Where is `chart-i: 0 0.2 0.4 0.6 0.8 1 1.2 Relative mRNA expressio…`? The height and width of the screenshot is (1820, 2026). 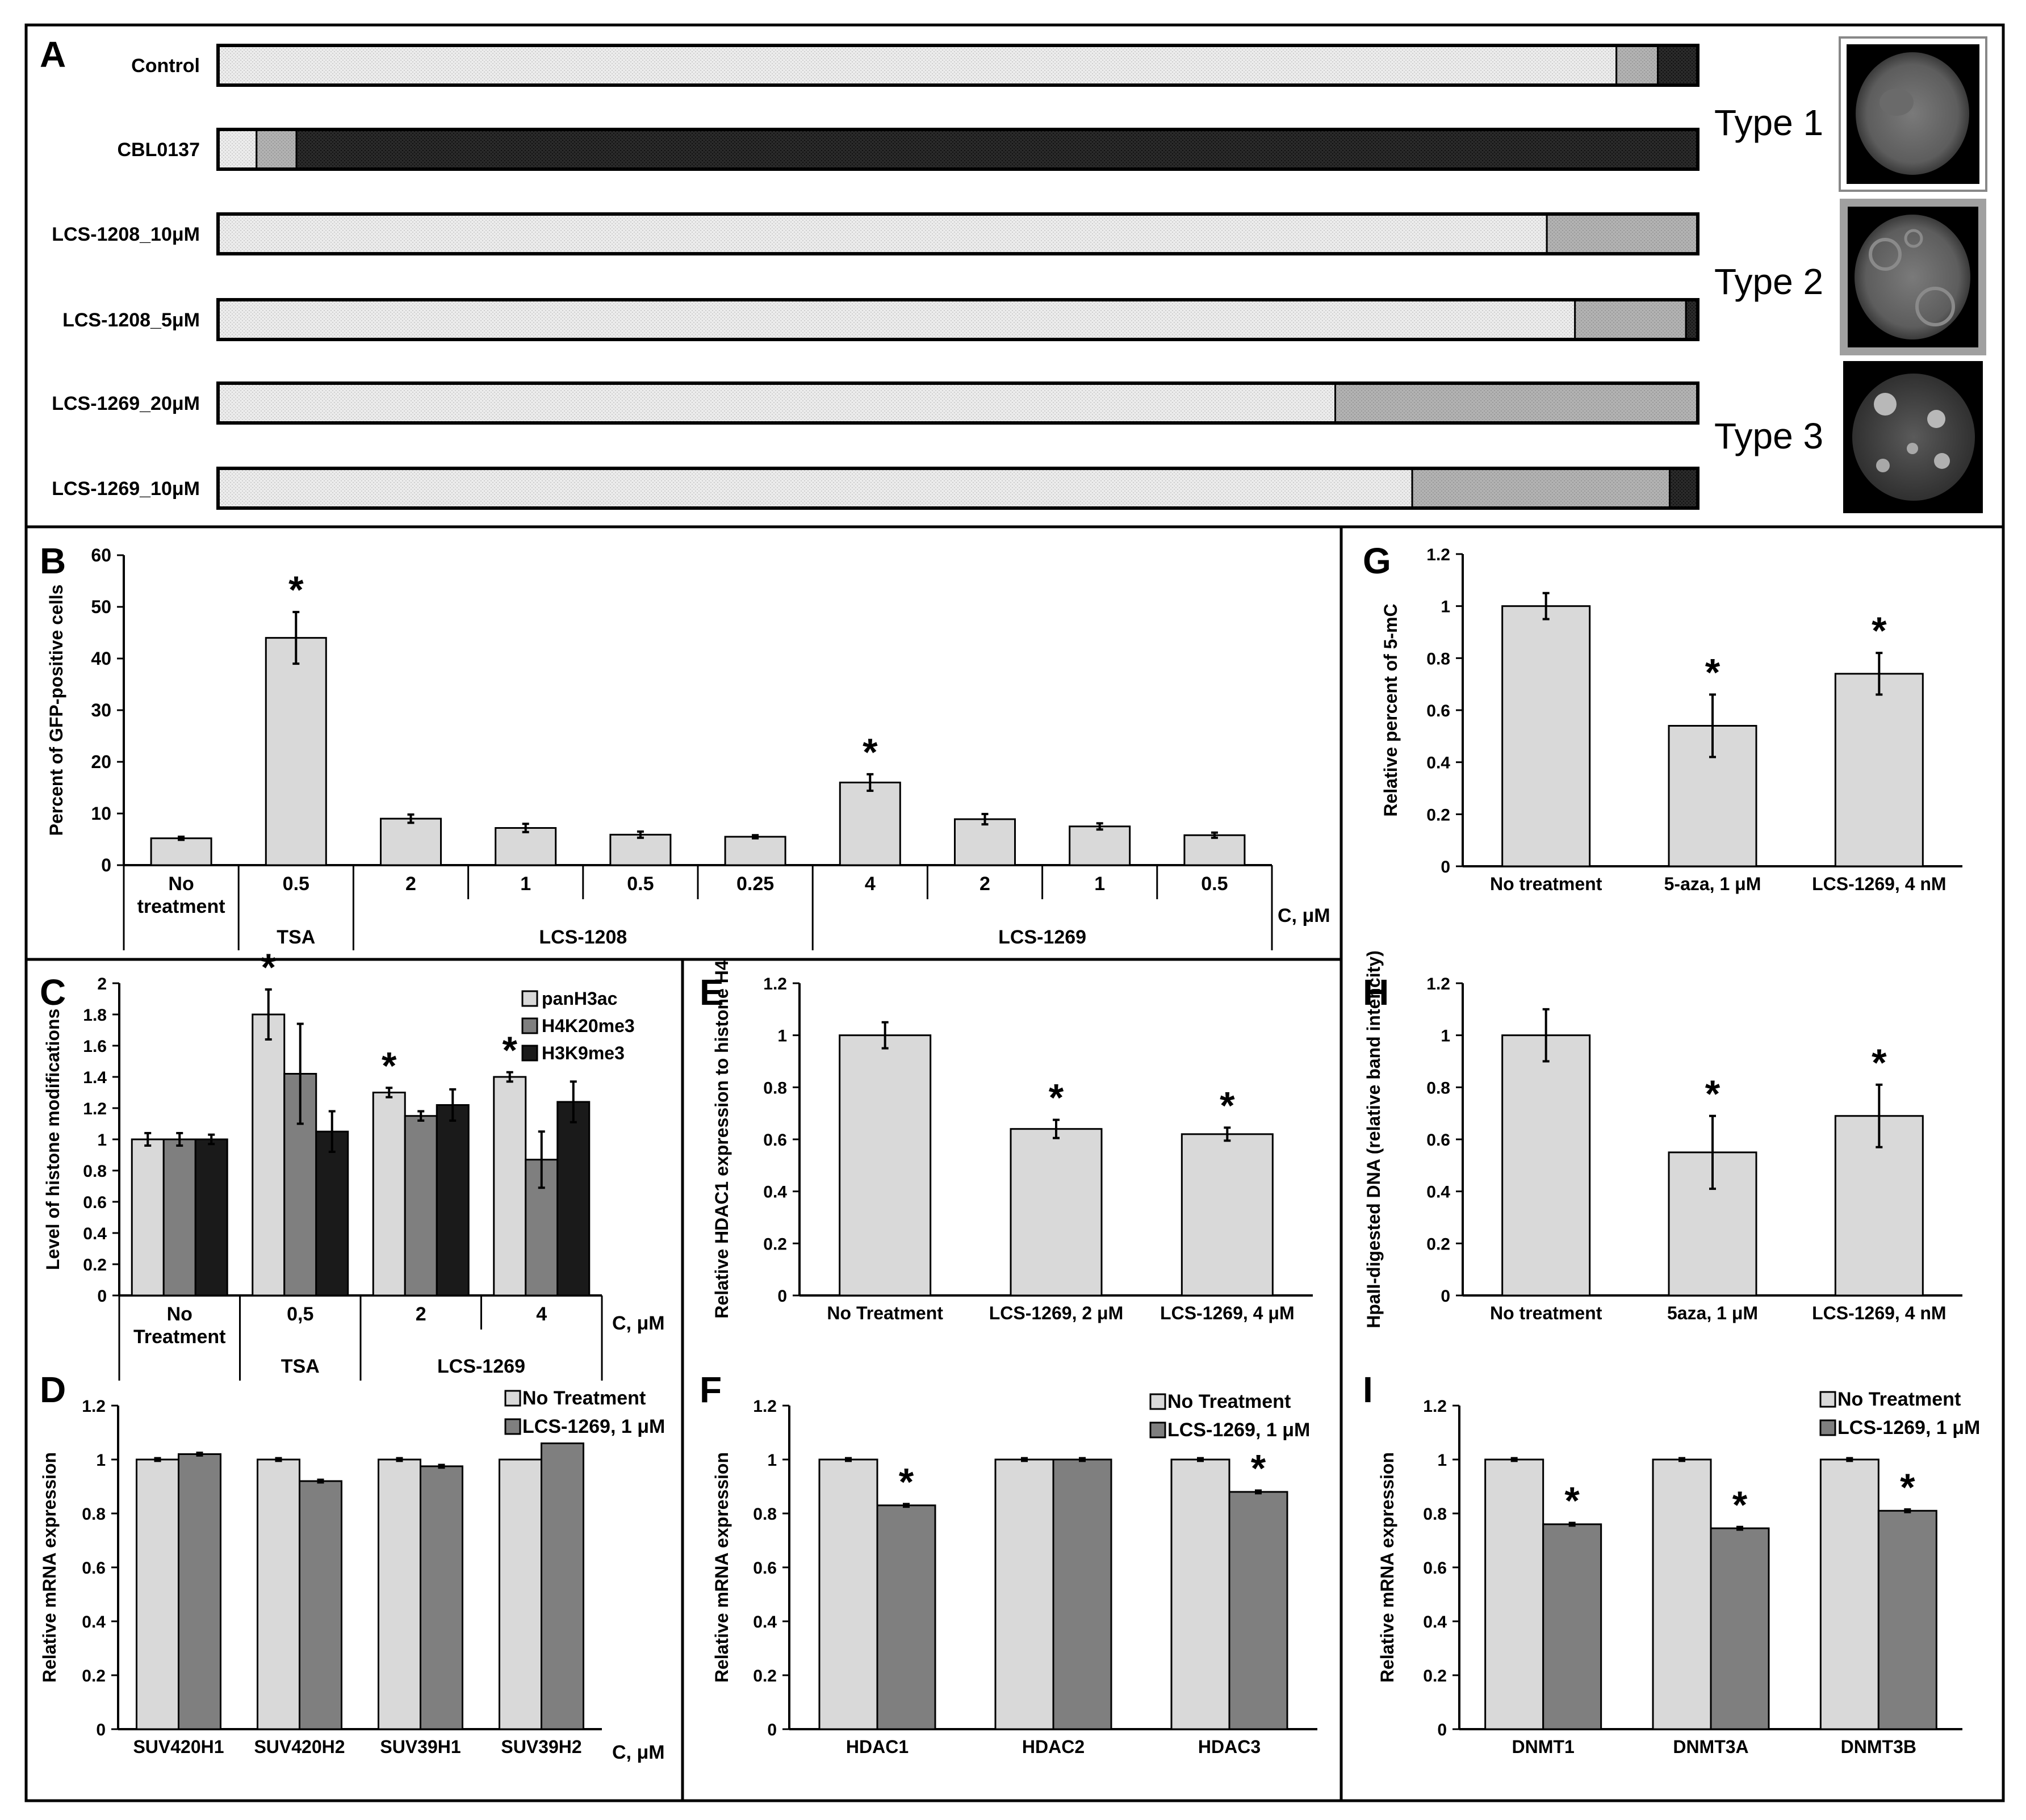
chart-i: 0 0.2 0.4 0.6 0.8 1 1.2 Relative mRNA expressio… is located at coordinates (1678, 1573).